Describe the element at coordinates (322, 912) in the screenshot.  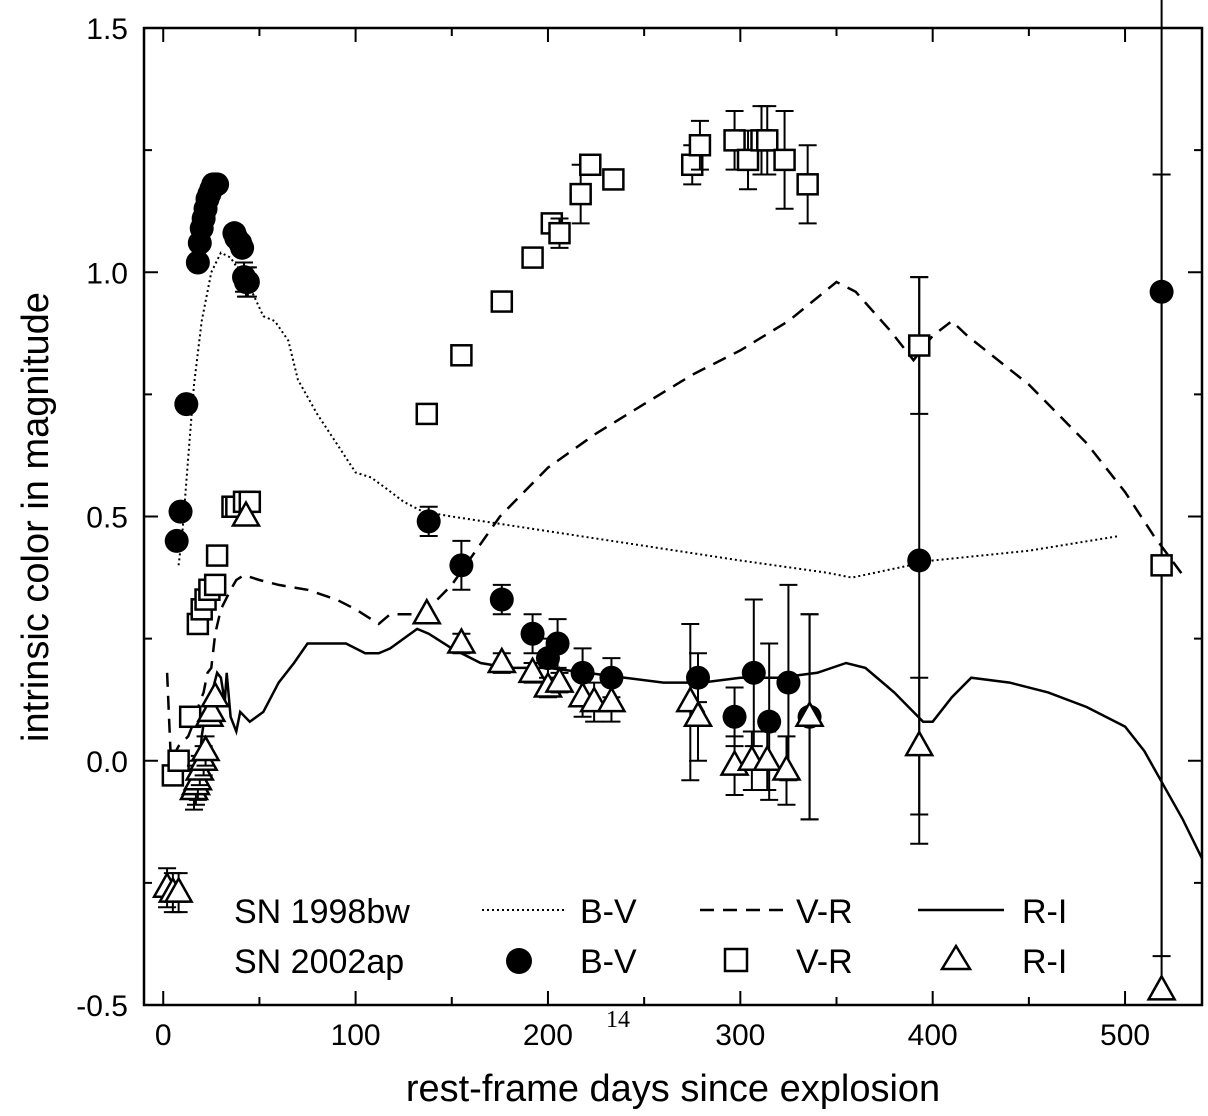
I see `legend-object-1998bw: SN 1998bw` at that location.